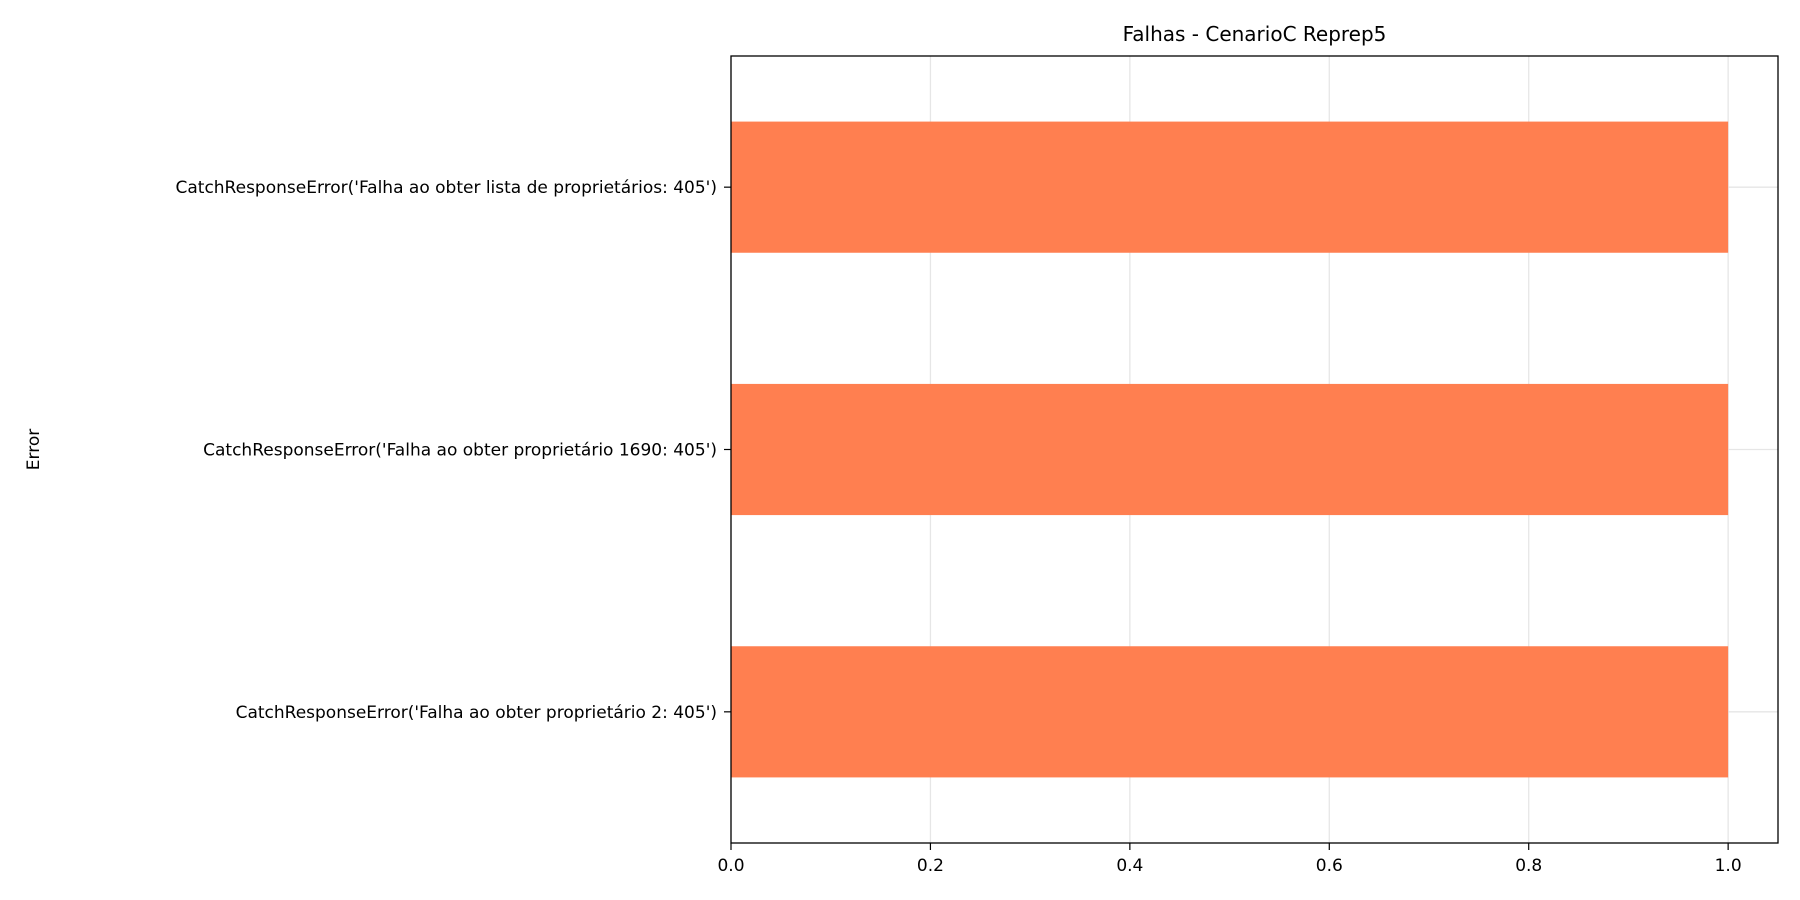 Image resolution: width=1800 pixels, height=900 pixels. I want to click on y-axis-label: Error, so click(34, 449).